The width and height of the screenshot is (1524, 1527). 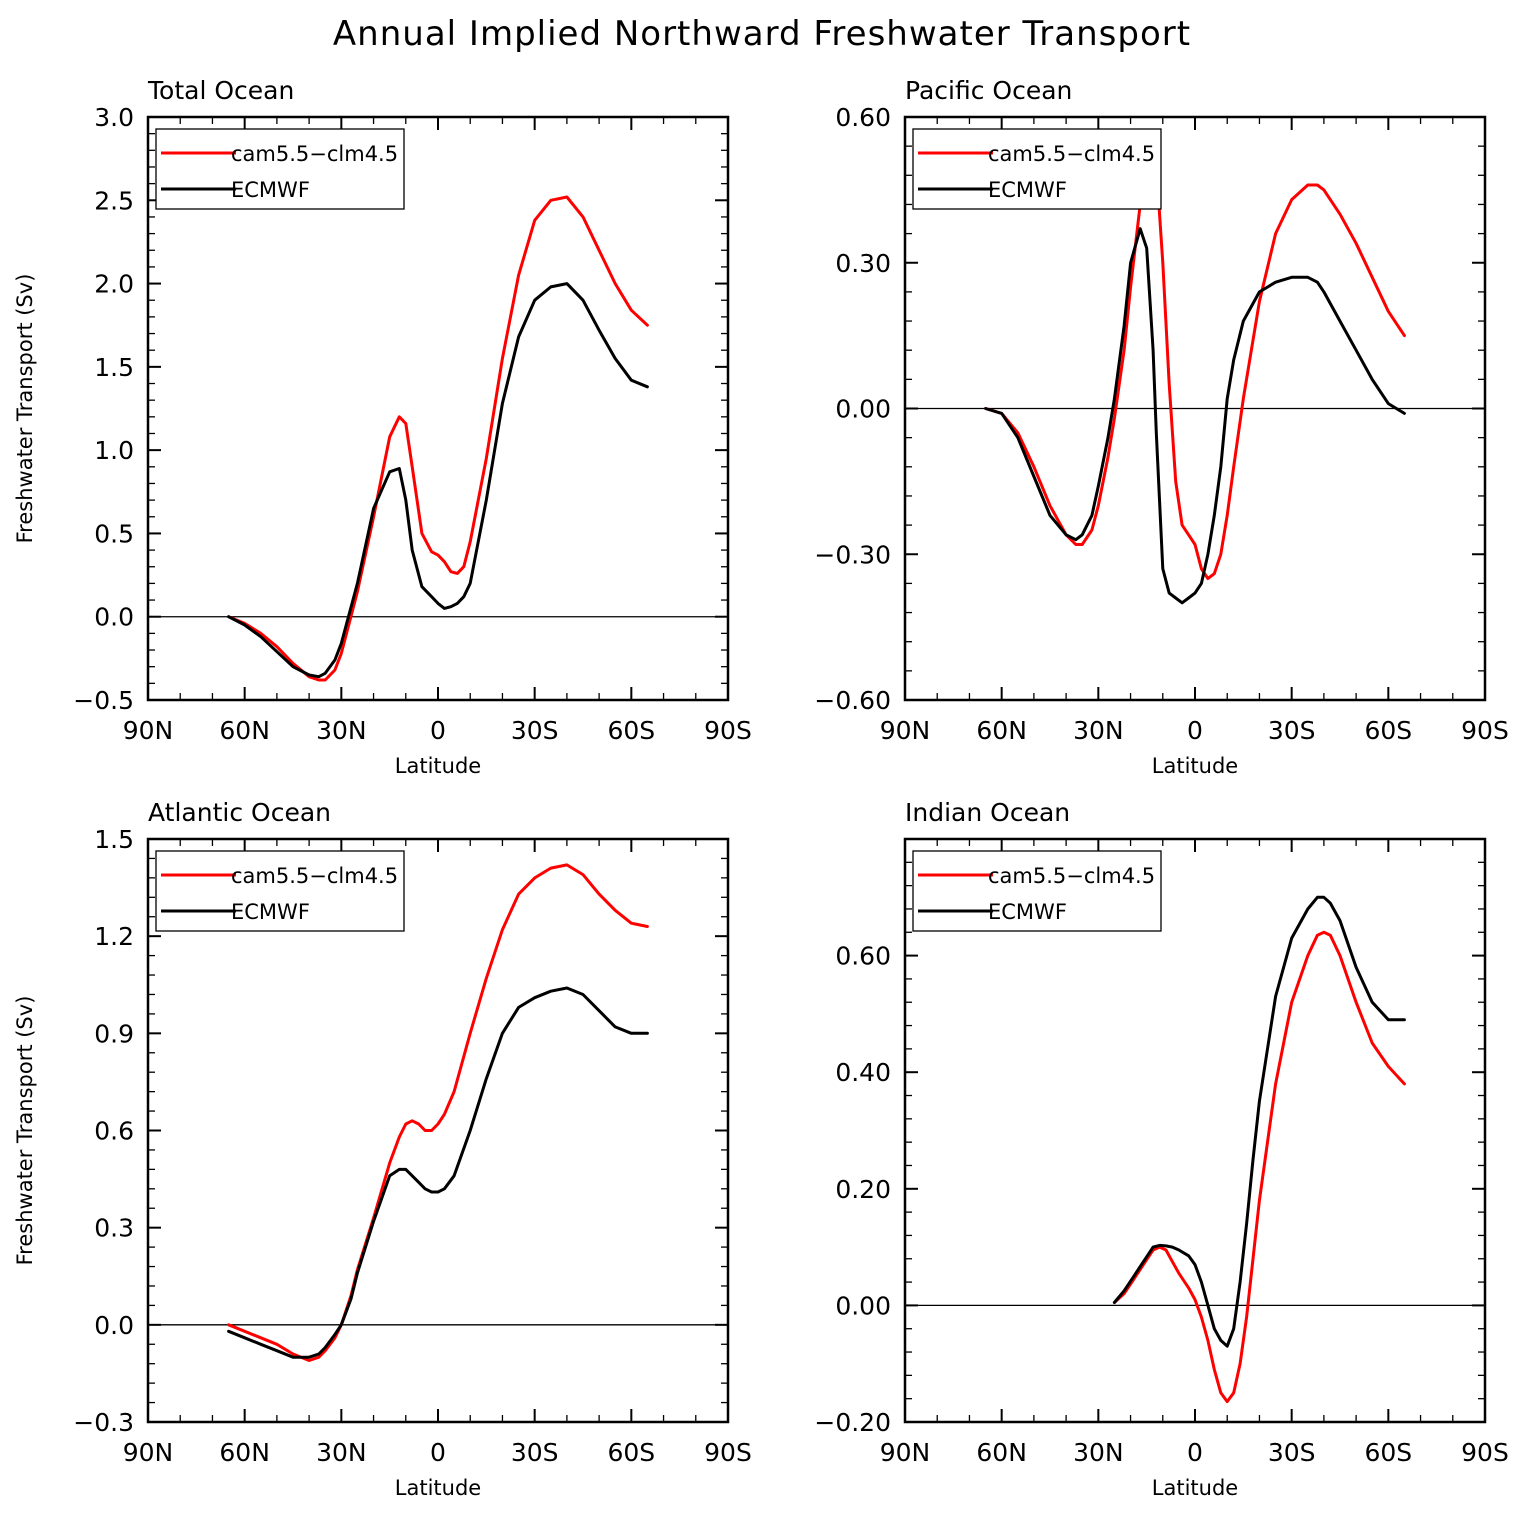 What do you see at coordinates (114, 533) in the screenshot?
I see `y-tick-label: 0.5` at bounding box center [114, 533].